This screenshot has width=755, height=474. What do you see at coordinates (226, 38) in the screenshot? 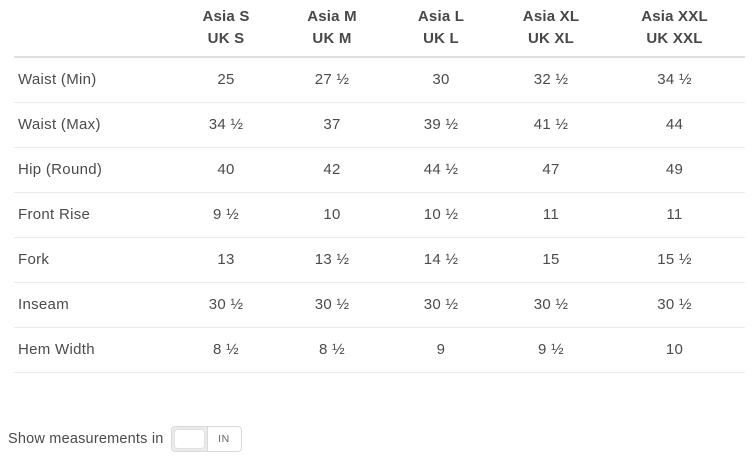
I see `column-header-line2: UK S` at bounding box center [226, 38].